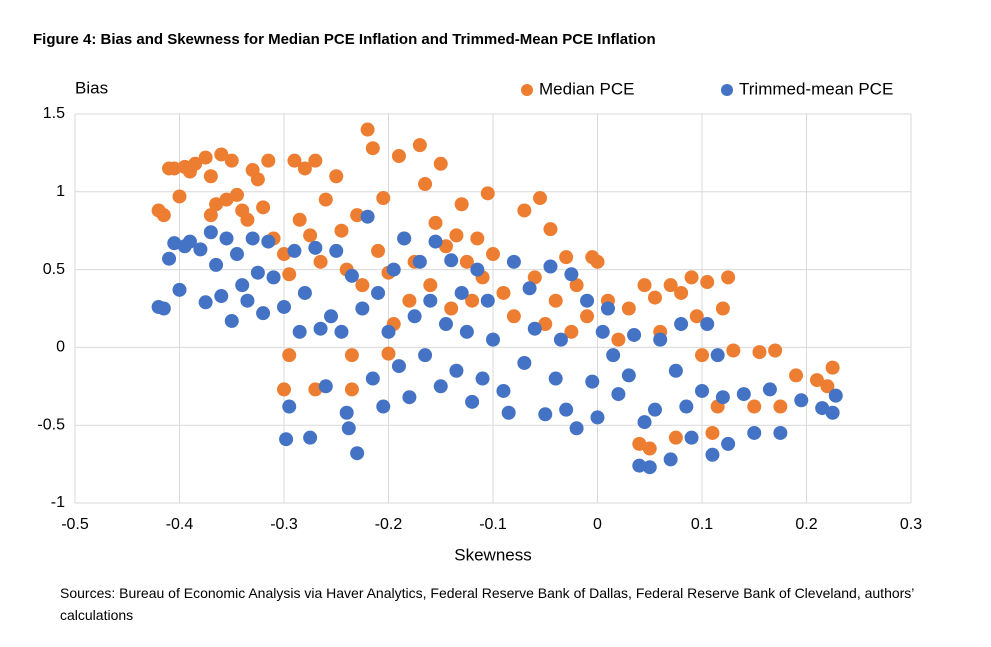 The image size is (991, 647). I want to click on y-axis-label: Bias, so click(91, 87).